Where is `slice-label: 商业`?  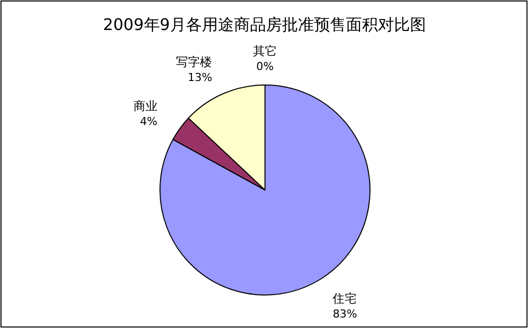 slice-label: 商业 is located at coordinates (145, 105).